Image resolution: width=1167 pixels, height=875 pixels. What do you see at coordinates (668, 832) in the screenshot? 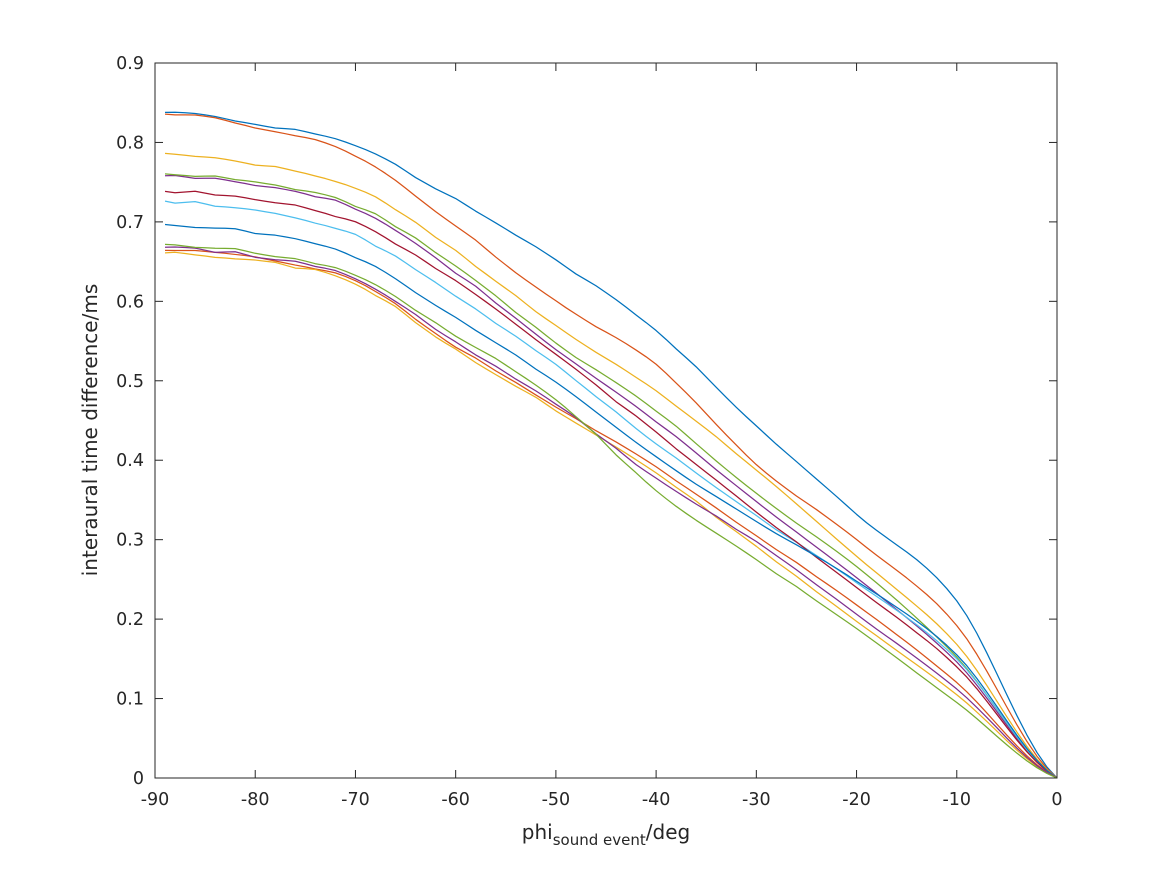
I see `x-label-suffix: /deg` at bounding box center [668, 832].